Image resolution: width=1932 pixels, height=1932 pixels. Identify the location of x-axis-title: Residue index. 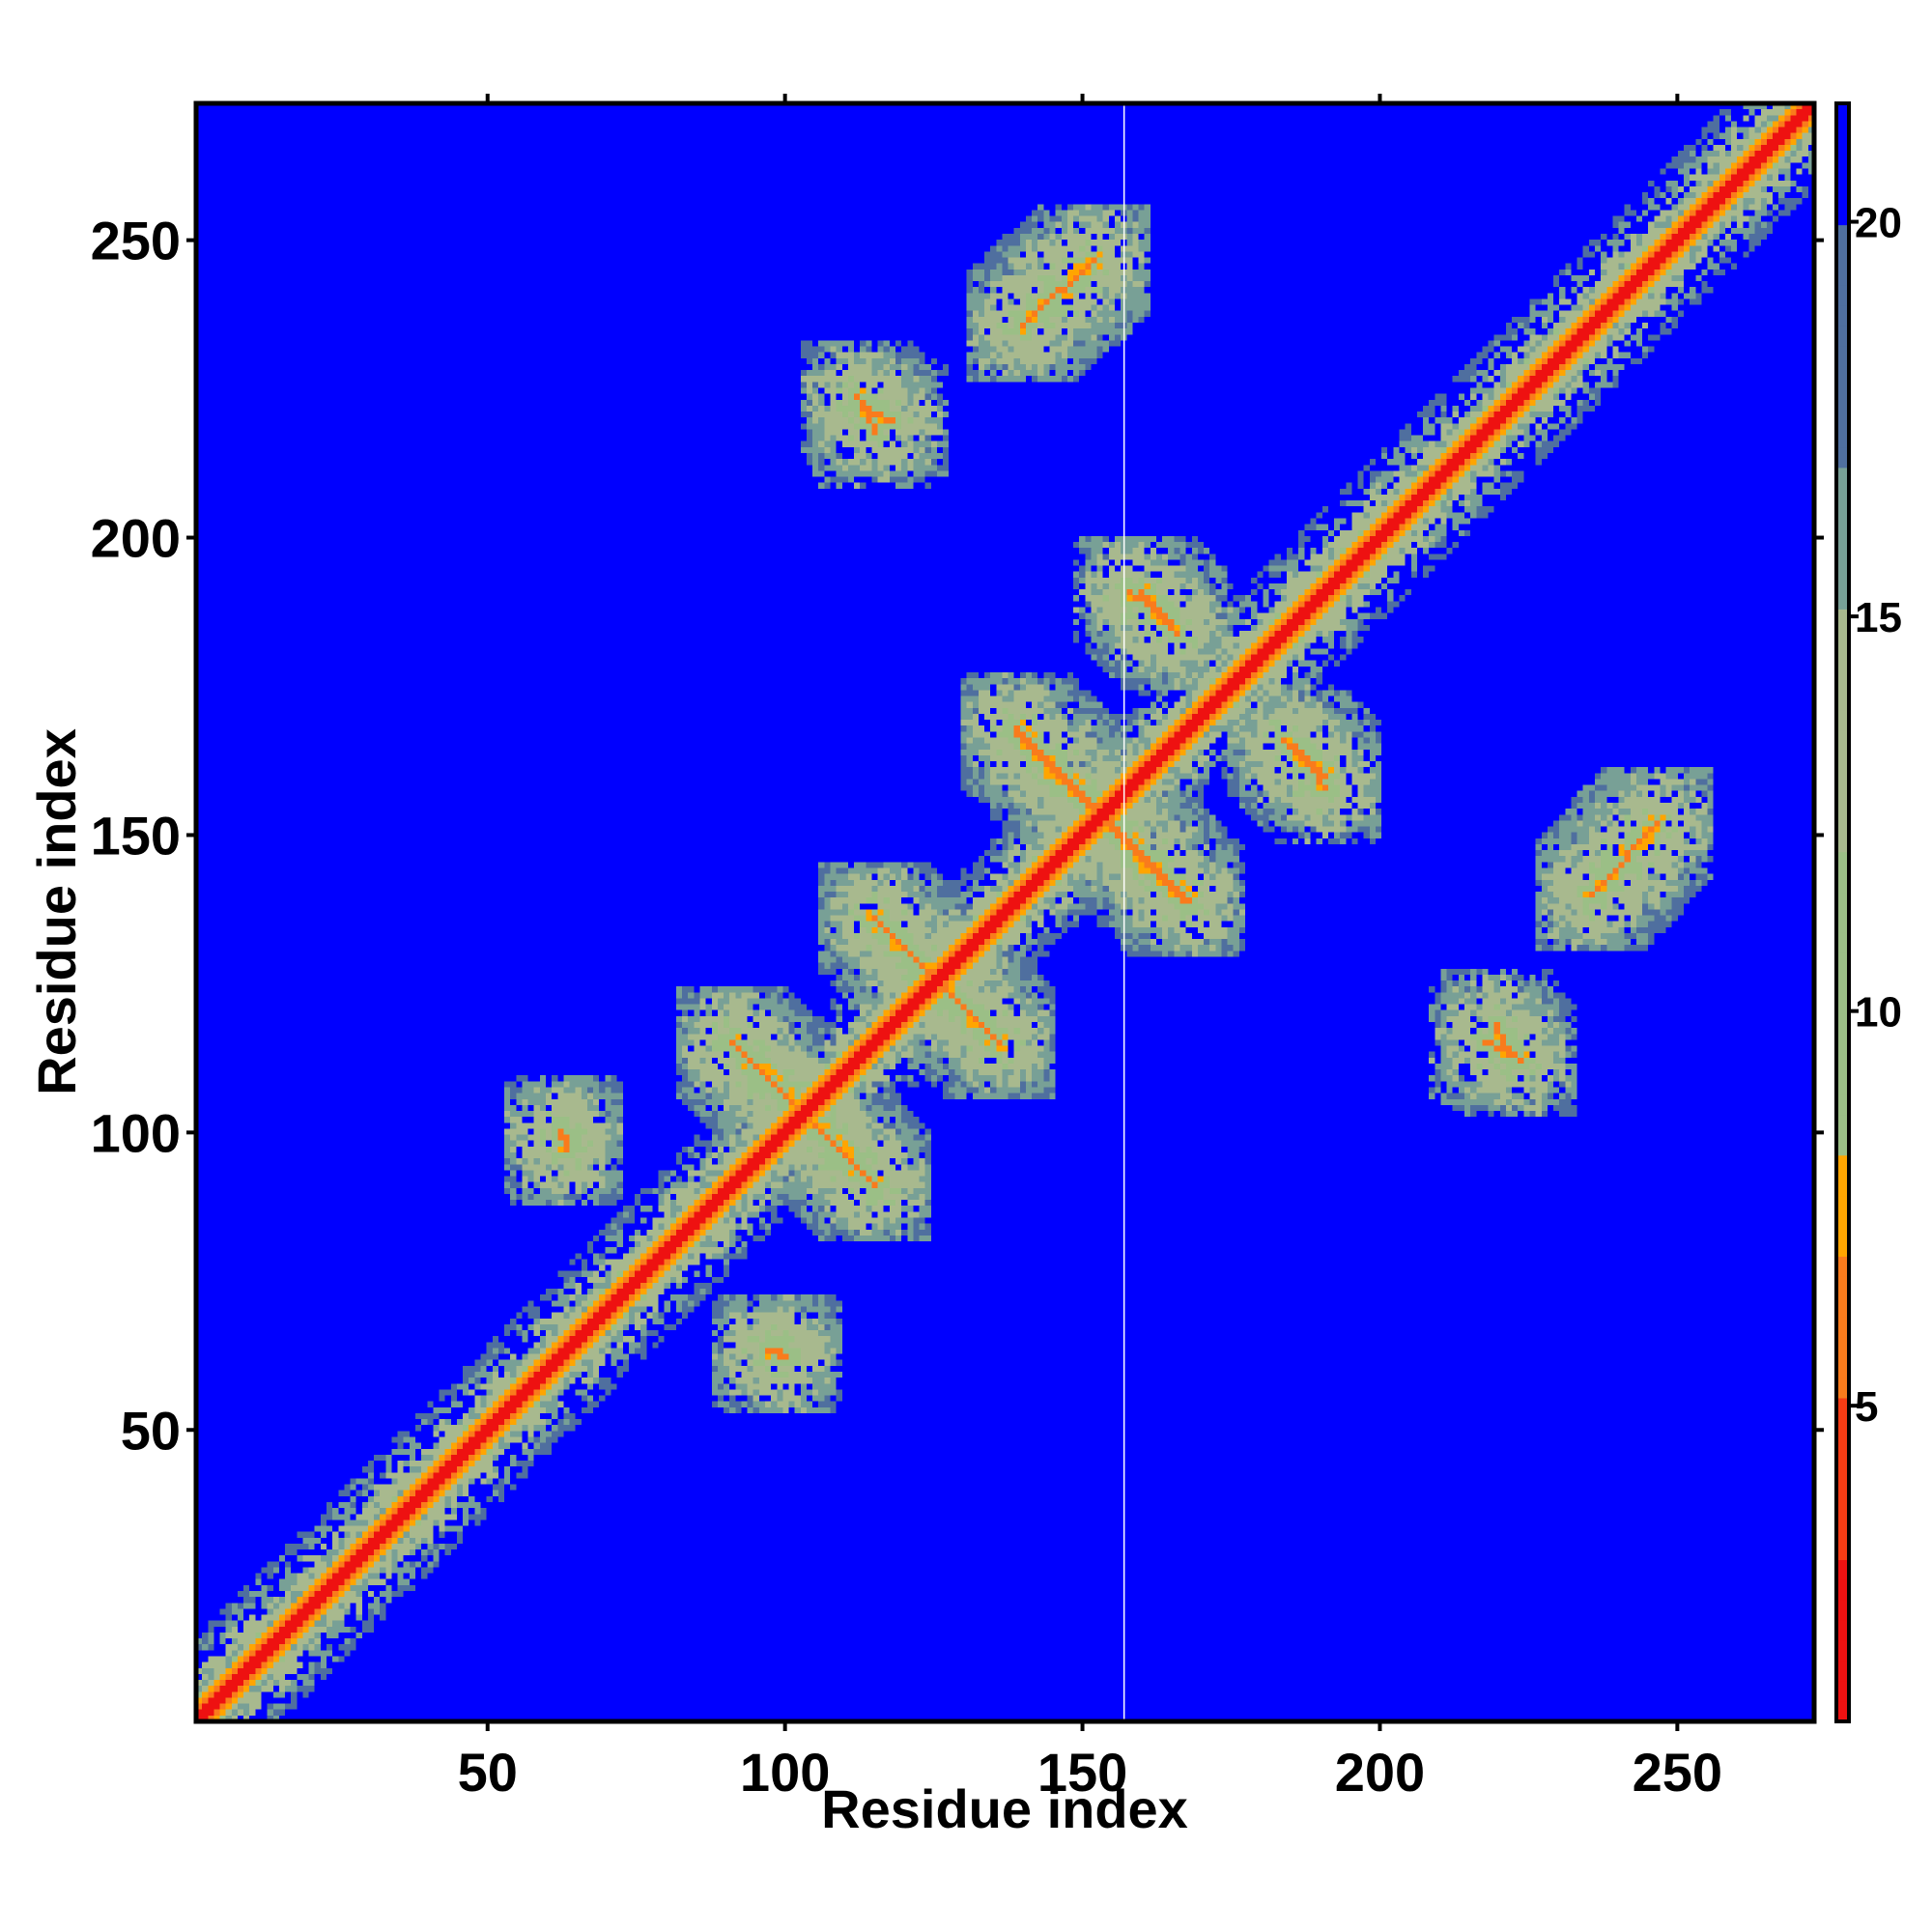
(1005, 1808).